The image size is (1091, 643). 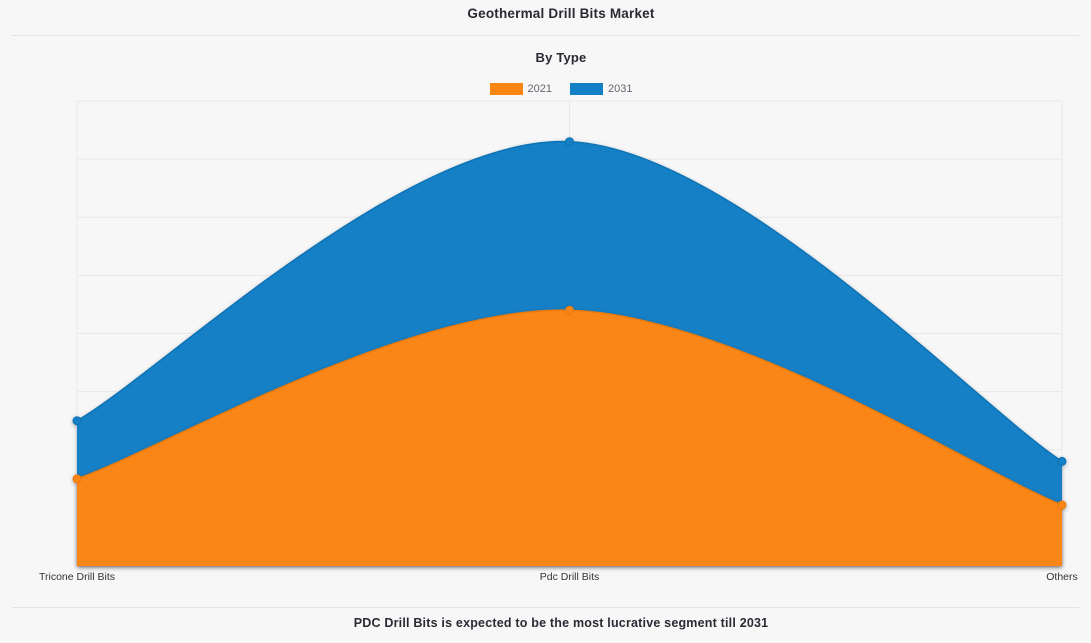 What do you see at coordinates (1062, 505) in the screenshot?
I see `data-point-2021-Others` at bounding box center [1062, 505].